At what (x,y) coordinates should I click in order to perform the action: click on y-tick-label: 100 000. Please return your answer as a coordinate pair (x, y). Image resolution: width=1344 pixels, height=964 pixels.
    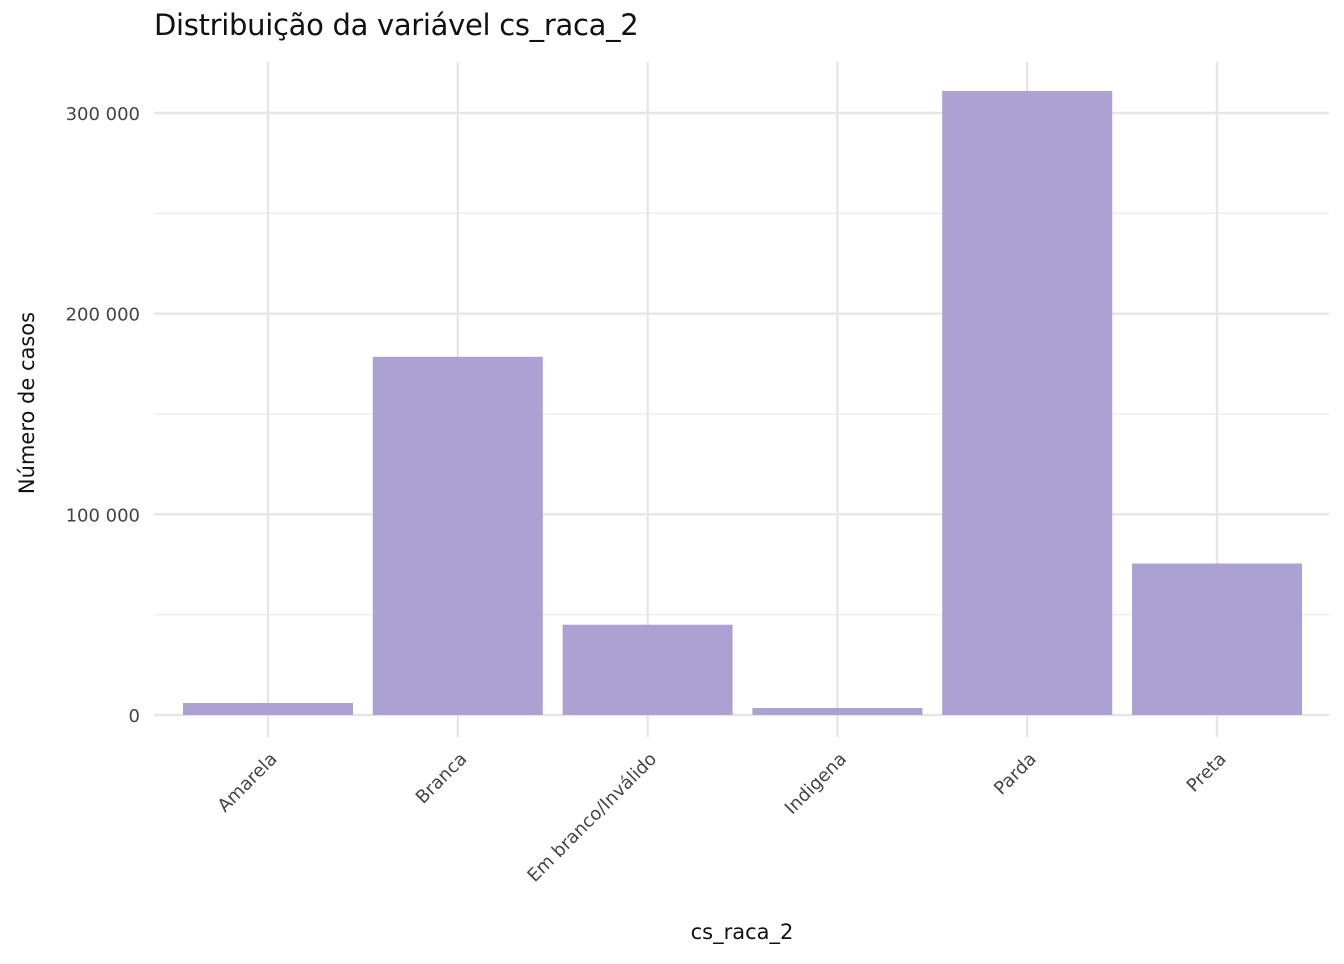
    Looking at the image, I should click on (103, 515).